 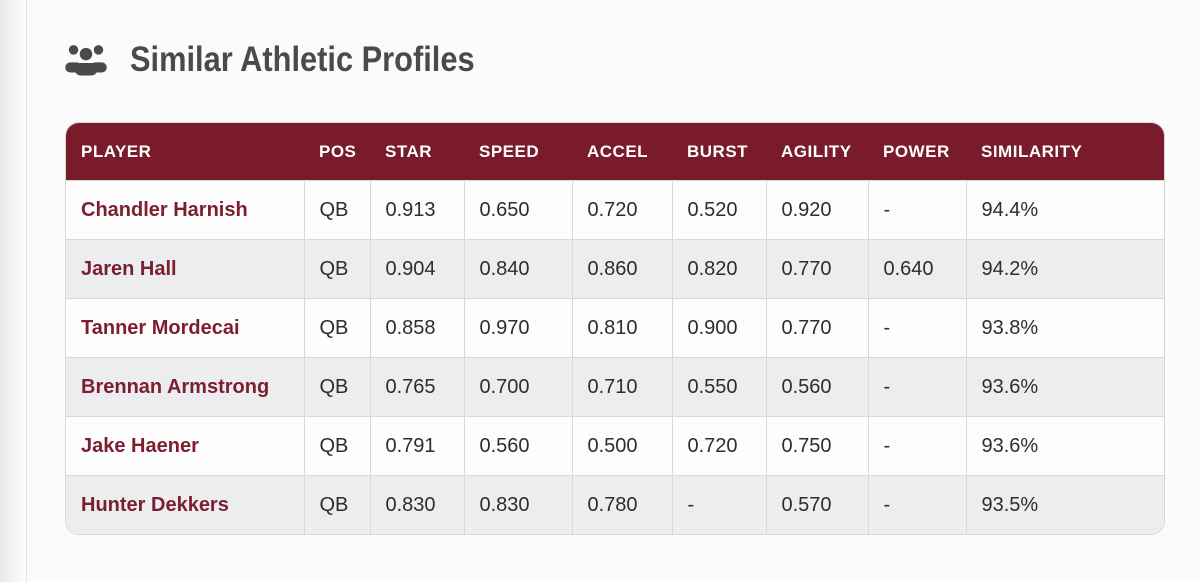 What do you see at coordinates (622, 152) in the screenshot?
I see `column-header-accel: ACCEL` at bounding box center [622, 152].